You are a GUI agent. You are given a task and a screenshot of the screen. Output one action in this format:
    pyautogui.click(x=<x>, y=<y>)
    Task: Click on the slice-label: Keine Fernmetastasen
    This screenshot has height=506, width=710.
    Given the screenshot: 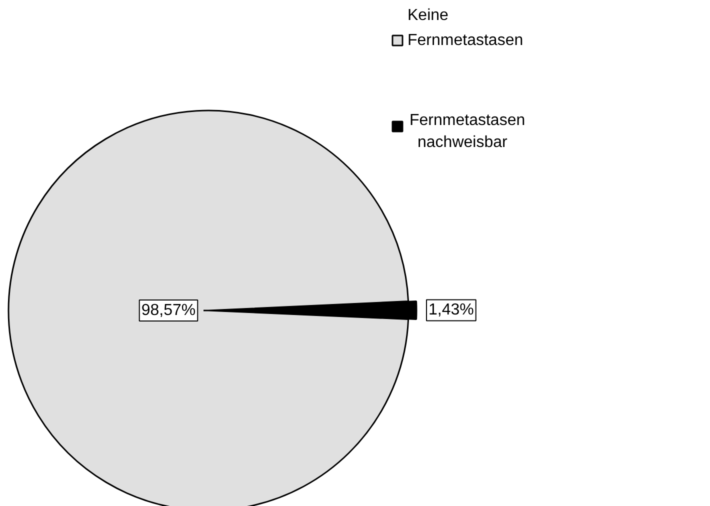 What is the action you would take?
    pyautogui.click(x=466, y=28)
    